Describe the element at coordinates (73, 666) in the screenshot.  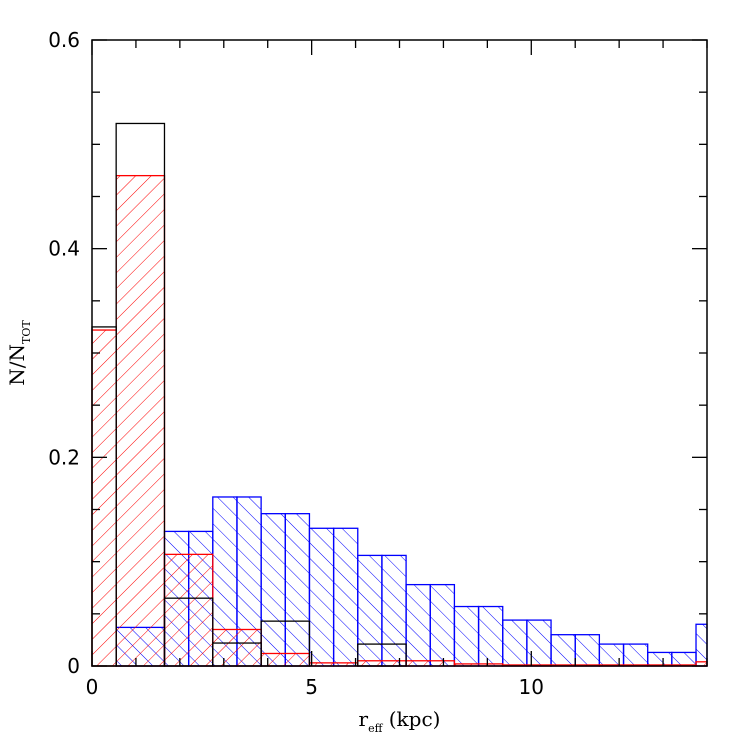
I see `y-tick-label: 0` at that location.